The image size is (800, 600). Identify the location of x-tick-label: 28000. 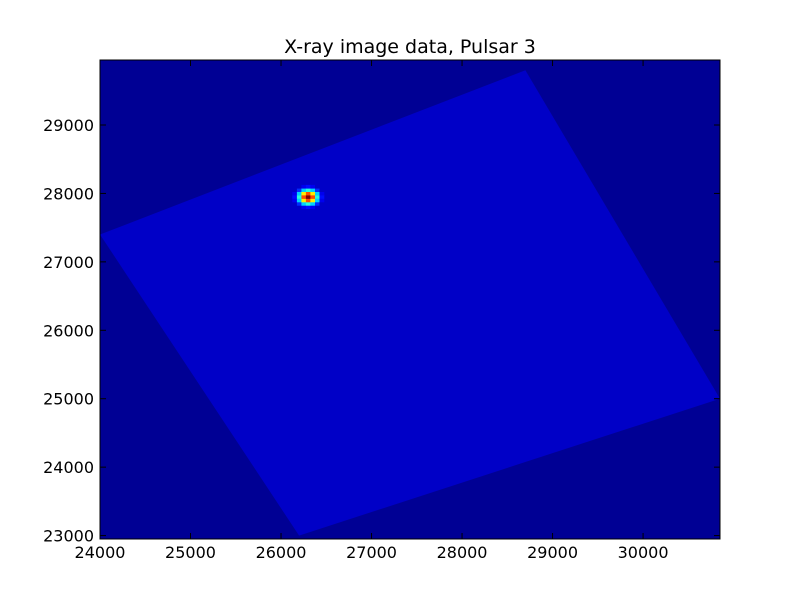
(462, 552).